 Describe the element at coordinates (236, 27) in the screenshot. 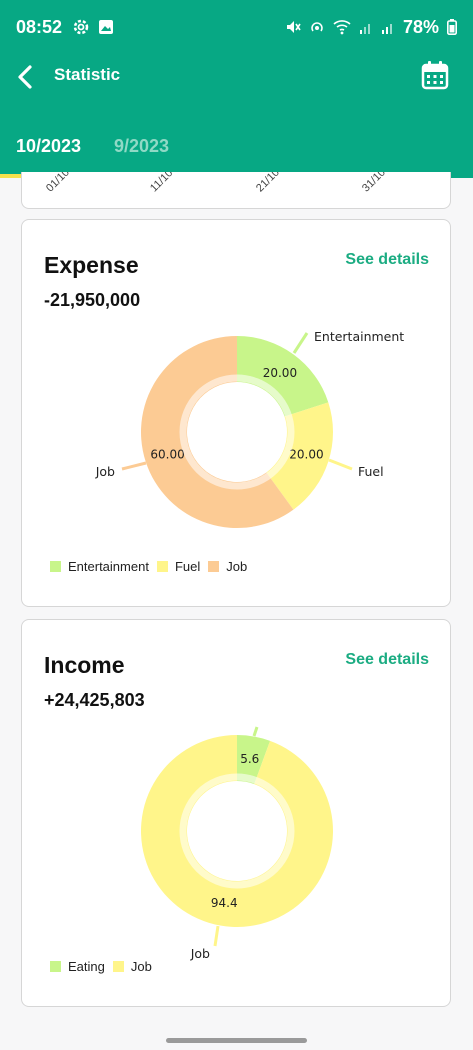

I see `status-bar: 08:52 78%` at that location.